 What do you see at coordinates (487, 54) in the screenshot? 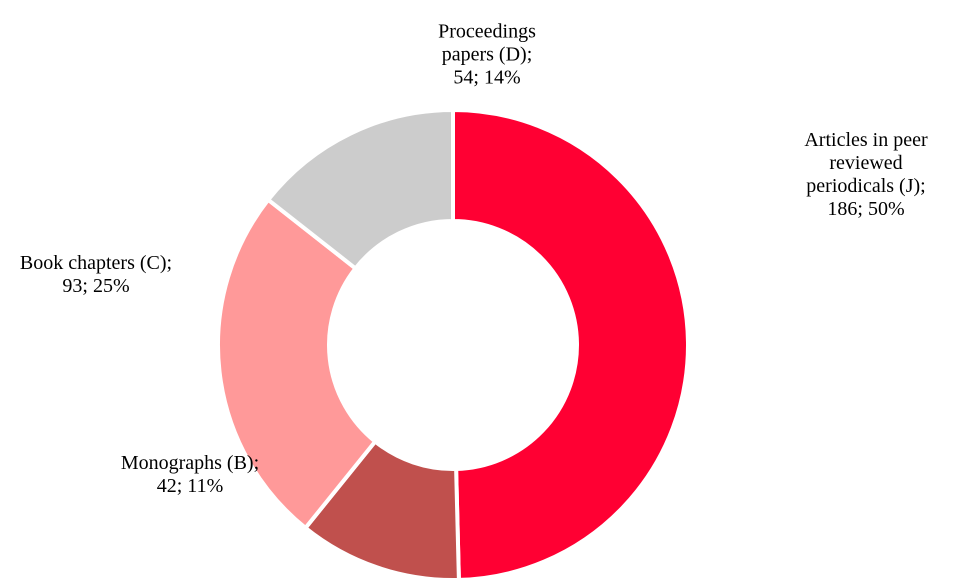
I see `data-label: Proceedings papers (D); 54; 14%` at bounding box center [487, 54].